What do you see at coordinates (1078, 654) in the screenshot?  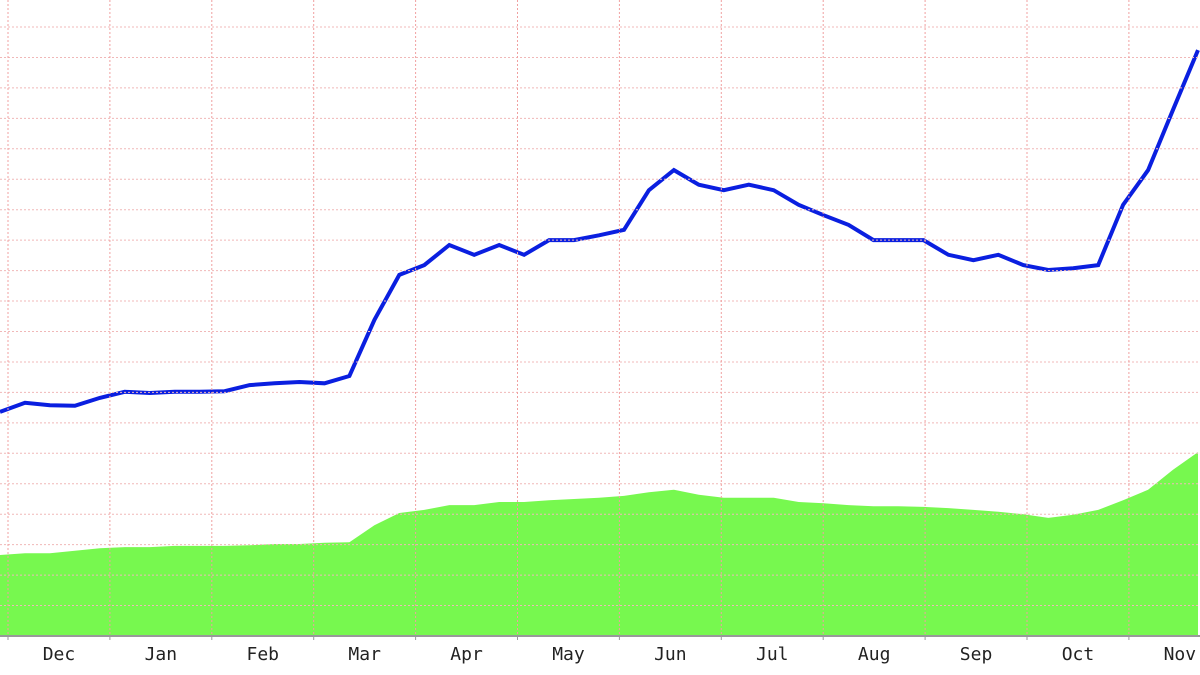 I see `x-tick-label: Oct` at bounding box center [1078, 654].